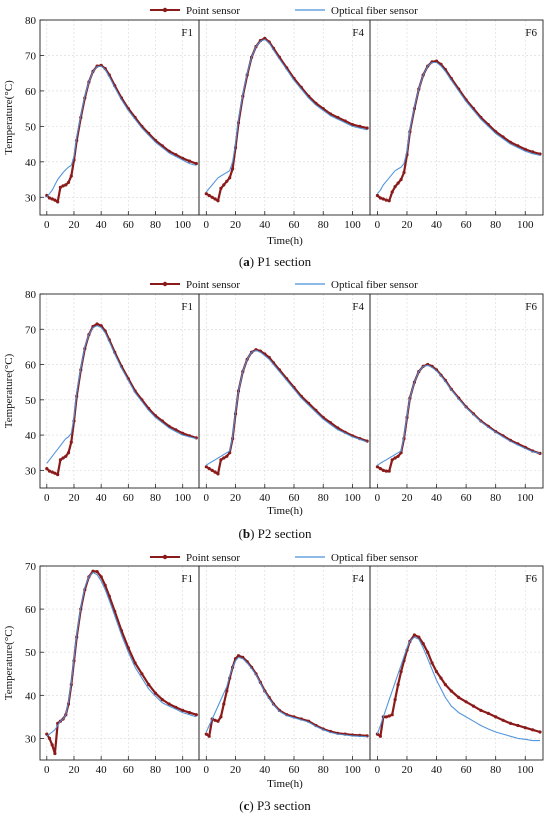 This screenshot has width=550, height=818. I want to click on figure-caption: (b) P2 section, so click(275, 533).